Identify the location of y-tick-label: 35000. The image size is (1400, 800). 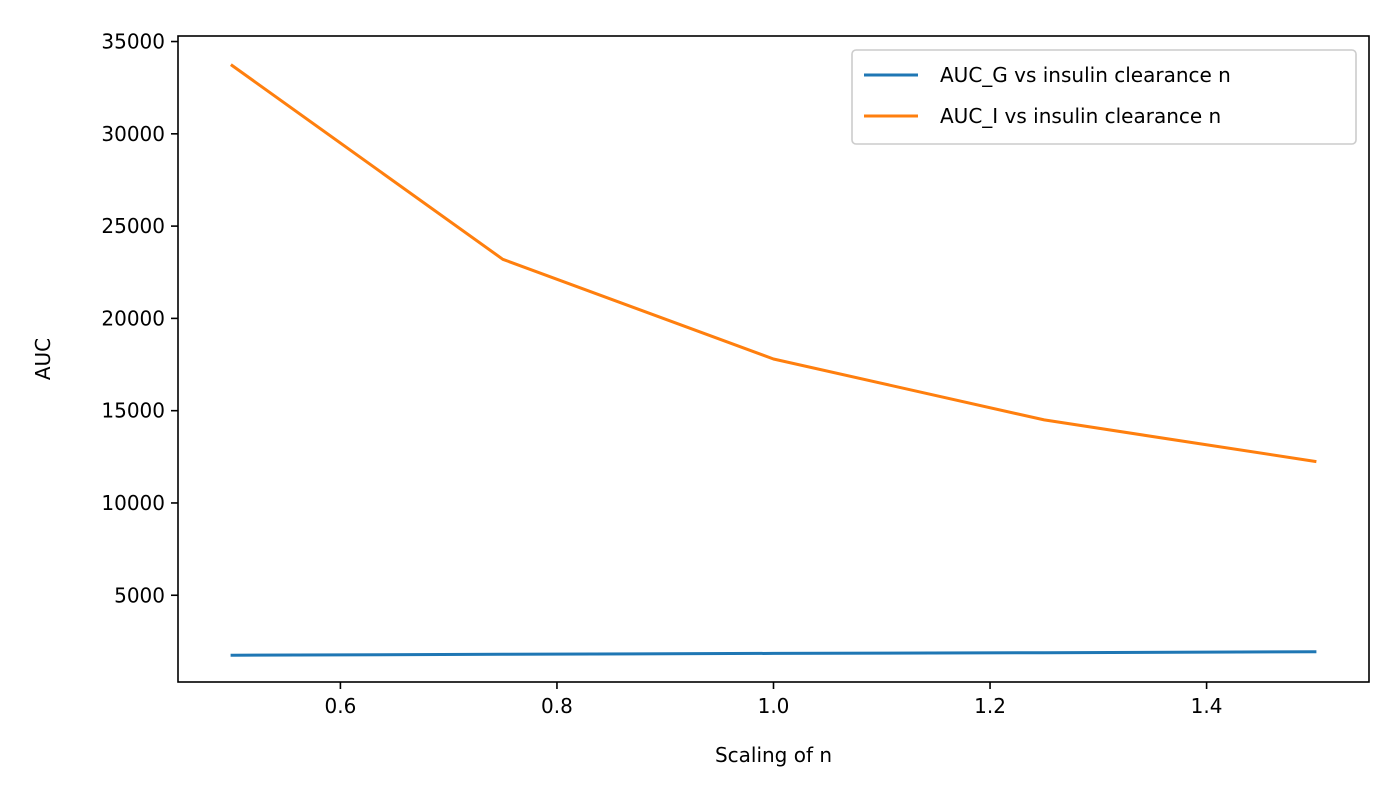
(133, 42).